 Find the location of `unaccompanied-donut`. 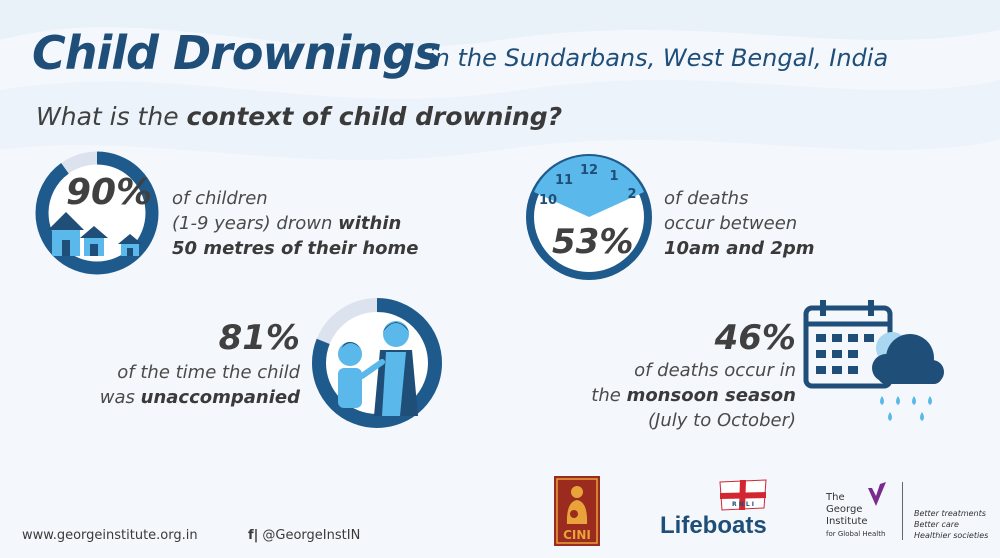

unaccompanied-donut is located at coordinates (377, 363).